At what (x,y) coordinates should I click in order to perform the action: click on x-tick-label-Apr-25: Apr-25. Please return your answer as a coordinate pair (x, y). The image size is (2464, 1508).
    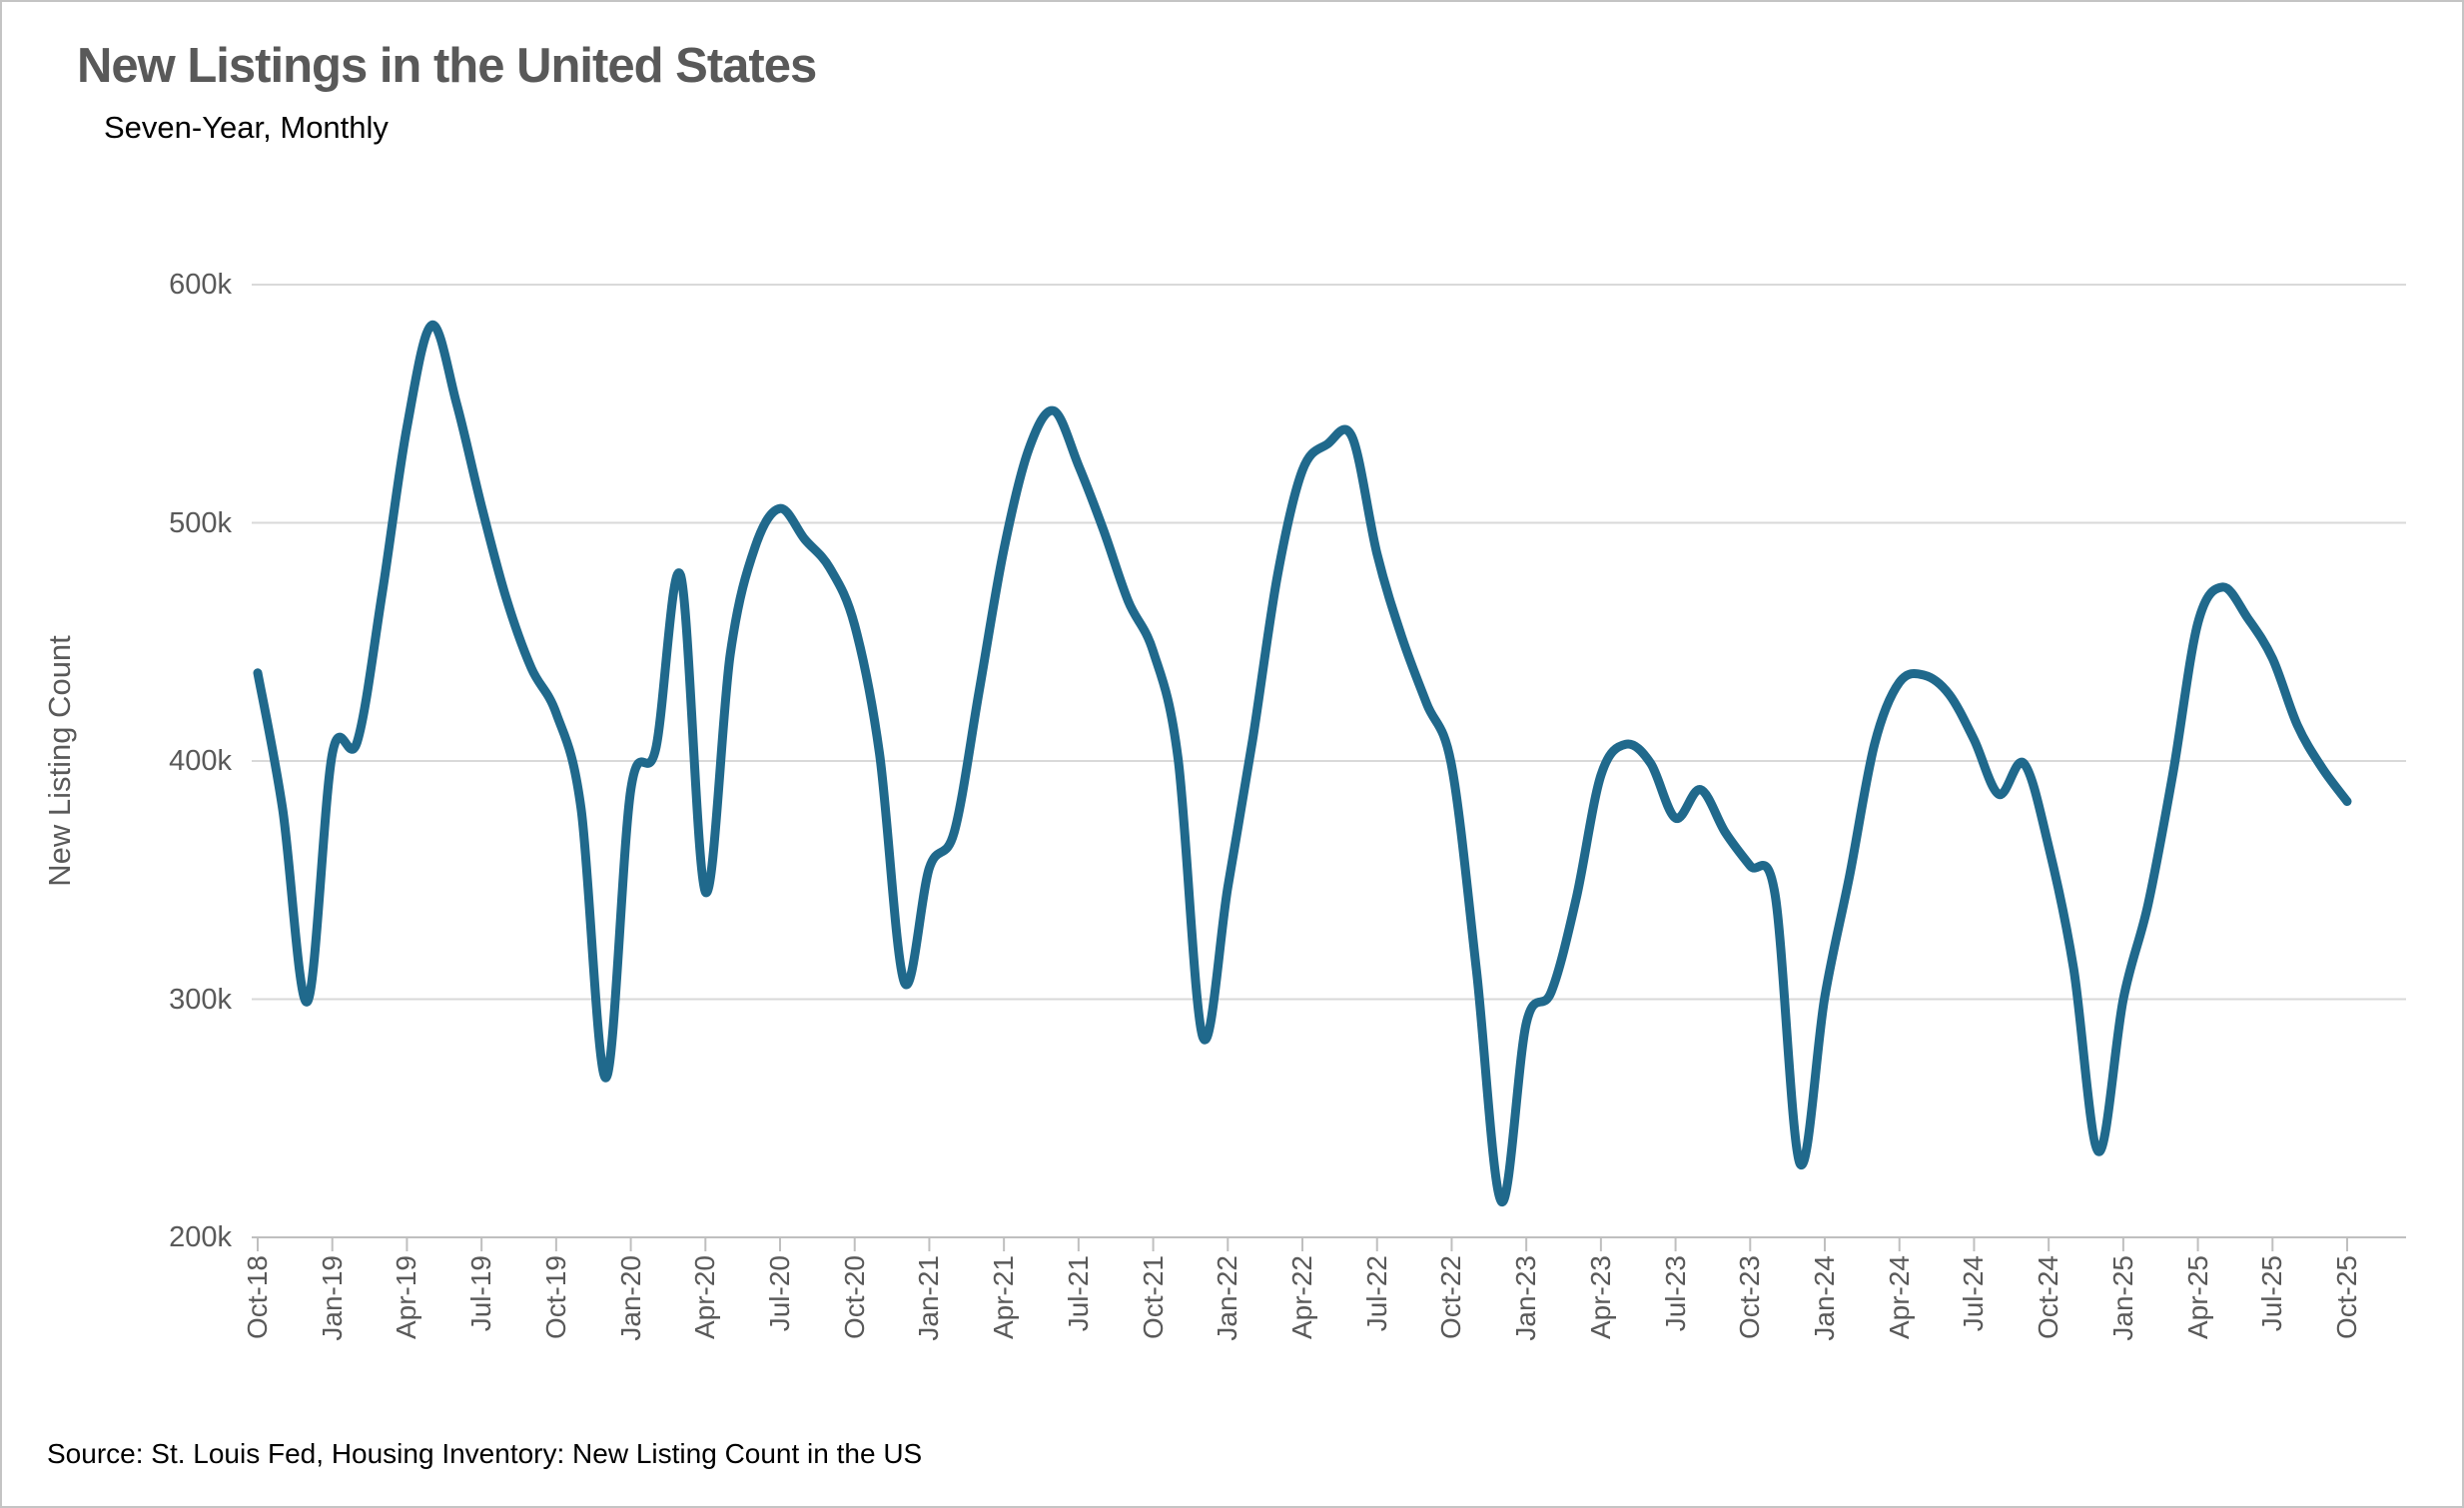
    Looking at the image, I should click on (2197, 1297).